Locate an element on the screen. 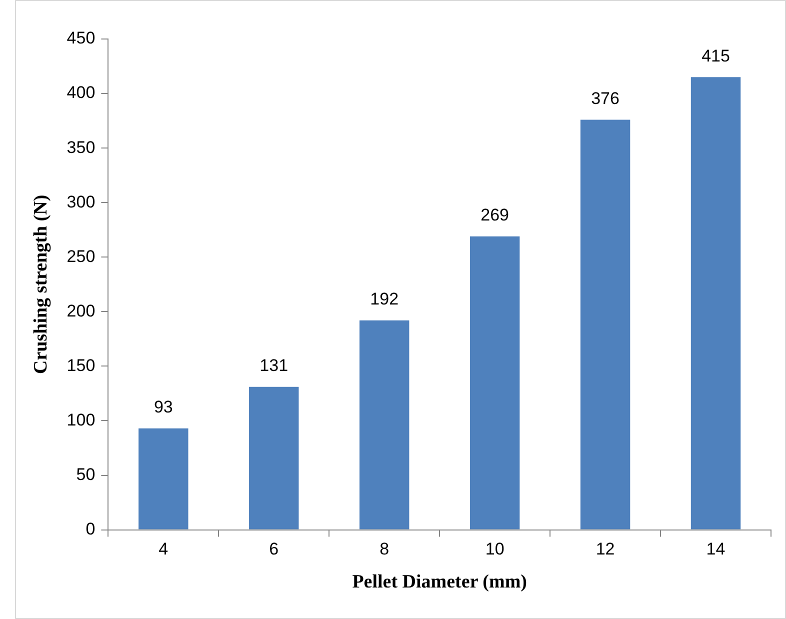  y-tick-label: 250 is located at coordinates (81, 256).